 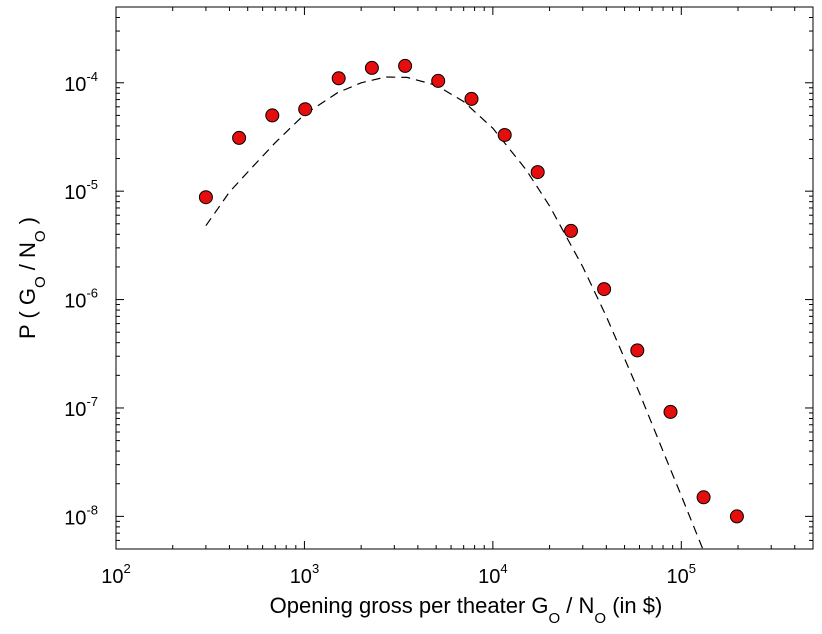 What do you see at coordinates (81, 515) in the screenshot?
I see `y-tick-label: 10⁻⁸` at bounding box center [81, 515].